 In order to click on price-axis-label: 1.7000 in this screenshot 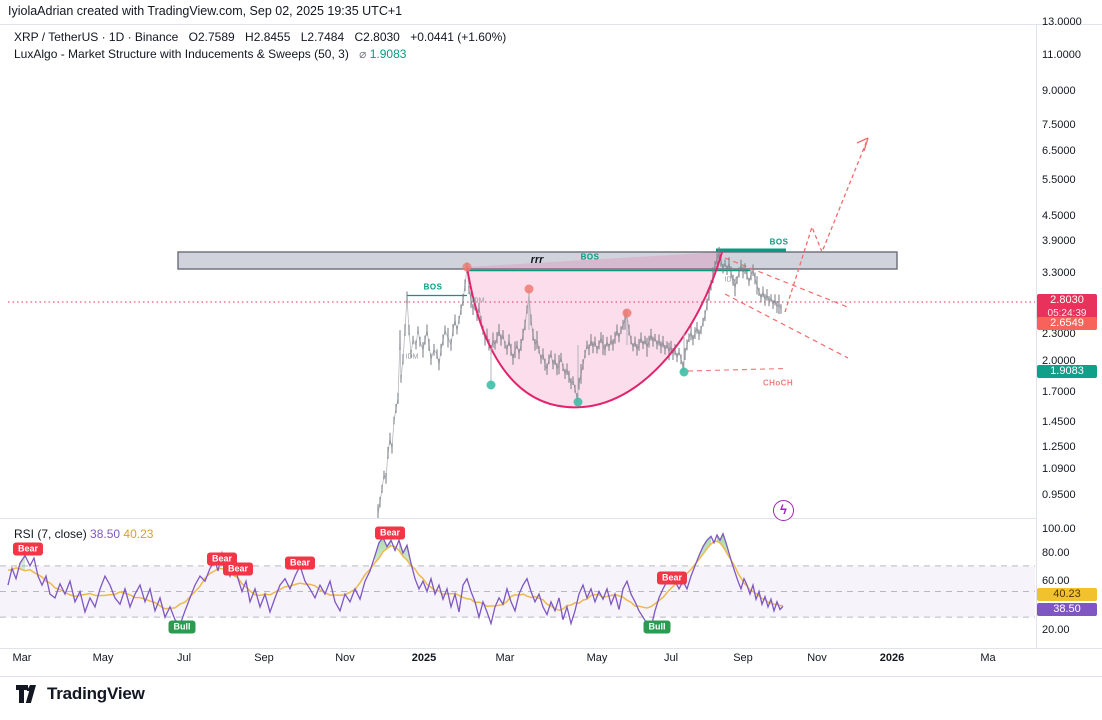, I will do `click(1059, 392)`.